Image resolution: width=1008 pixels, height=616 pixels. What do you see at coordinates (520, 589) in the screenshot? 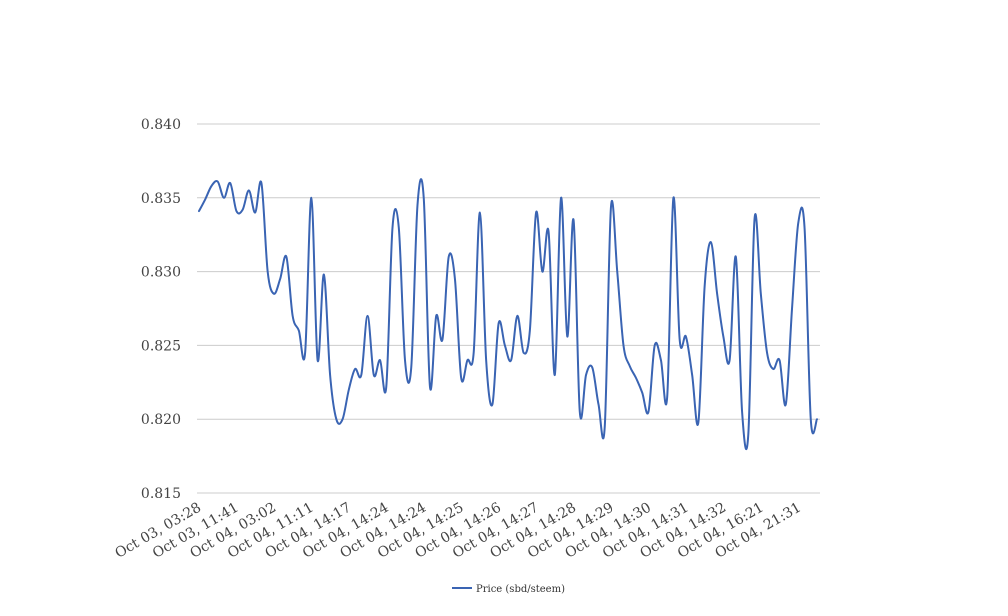
I see `legend-label-price: Price (sbd/steem)` at bounding box center [520, 589].